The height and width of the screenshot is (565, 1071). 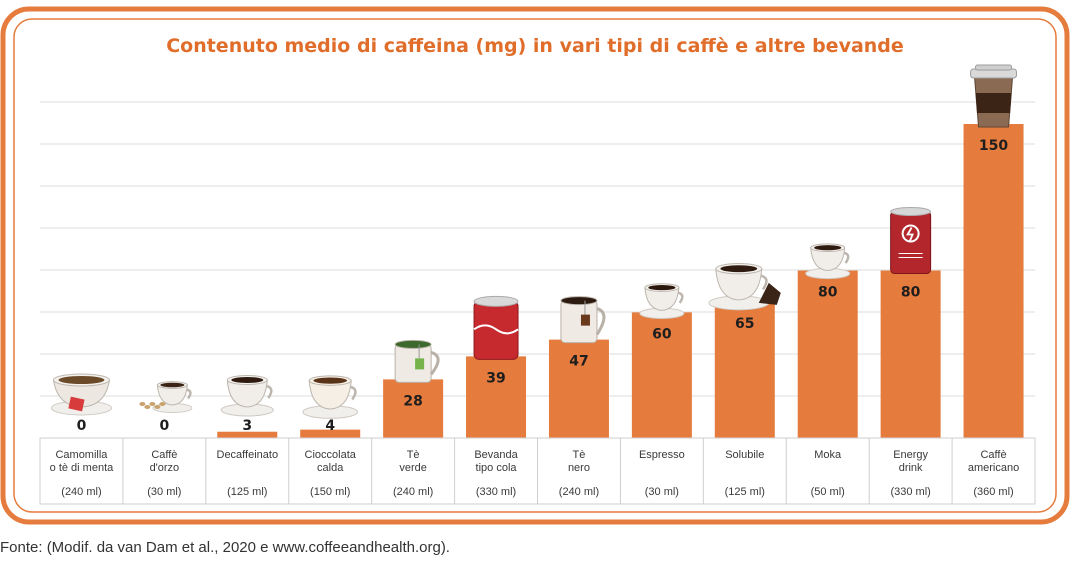 What do you see at coordinates (413, 468) in the screenshot?
I see `category-label: verde` at bounding box center [413, 468].